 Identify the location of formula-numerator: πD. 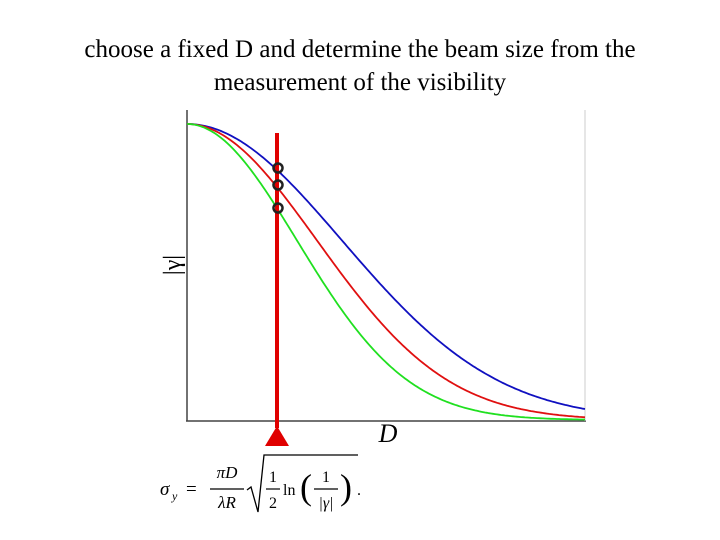
(228, 472).